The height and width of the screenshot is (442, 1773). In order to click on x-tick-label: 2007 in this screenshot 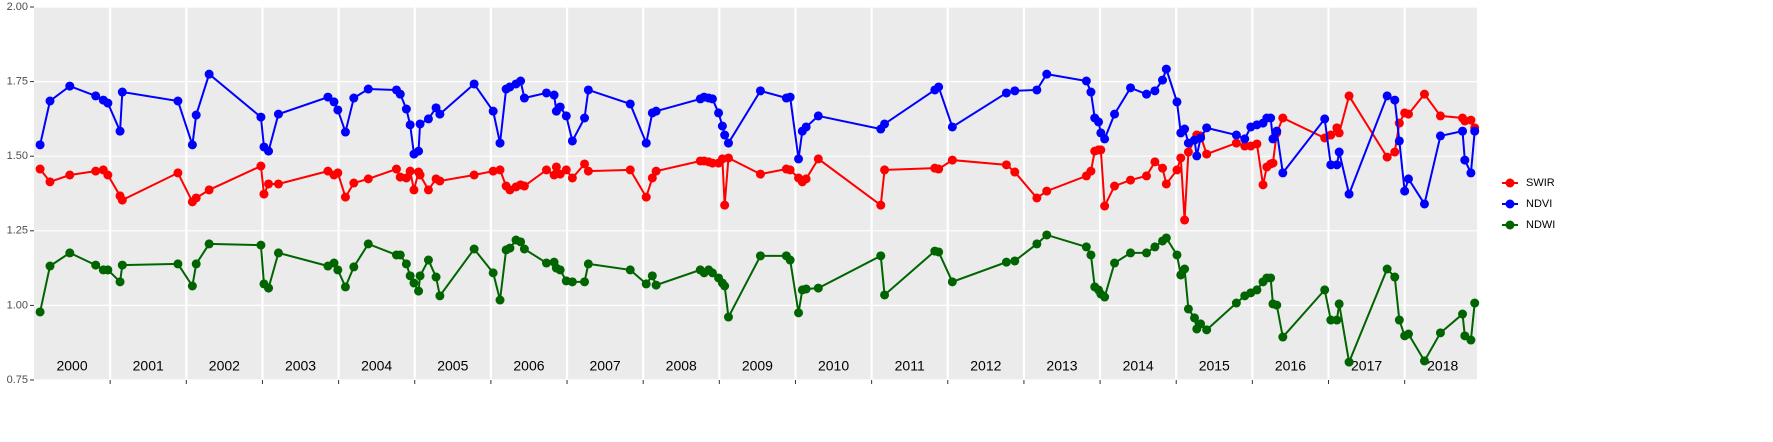, I will do `click(605, 366)`.